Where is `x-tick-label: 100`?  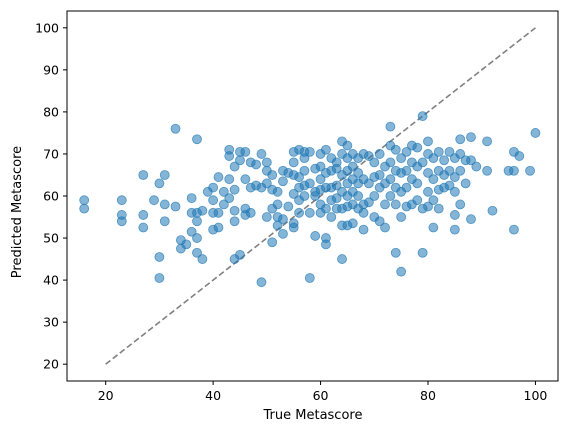 x-tick-label: 100 is located at coordinates (536, 395).